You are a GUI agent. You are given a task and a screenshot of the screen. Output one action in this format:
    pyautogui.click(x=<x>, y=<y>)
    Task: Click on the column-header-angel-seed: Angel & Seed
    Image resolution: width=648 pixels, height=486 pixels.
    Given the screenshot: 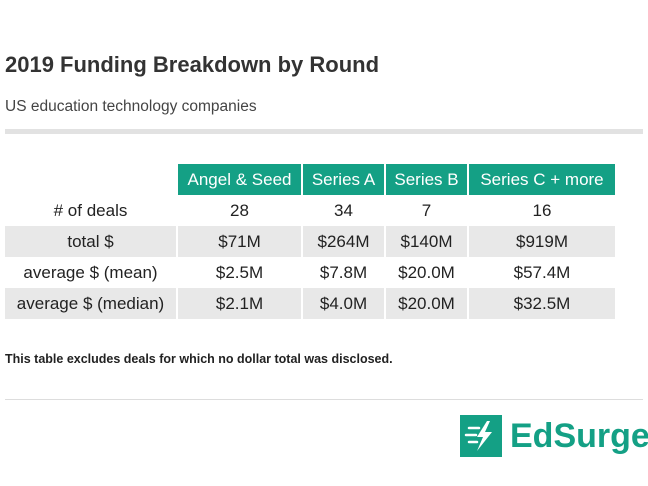 What is the action you would take?
    pyautogui.click(x=240, y=179)
    